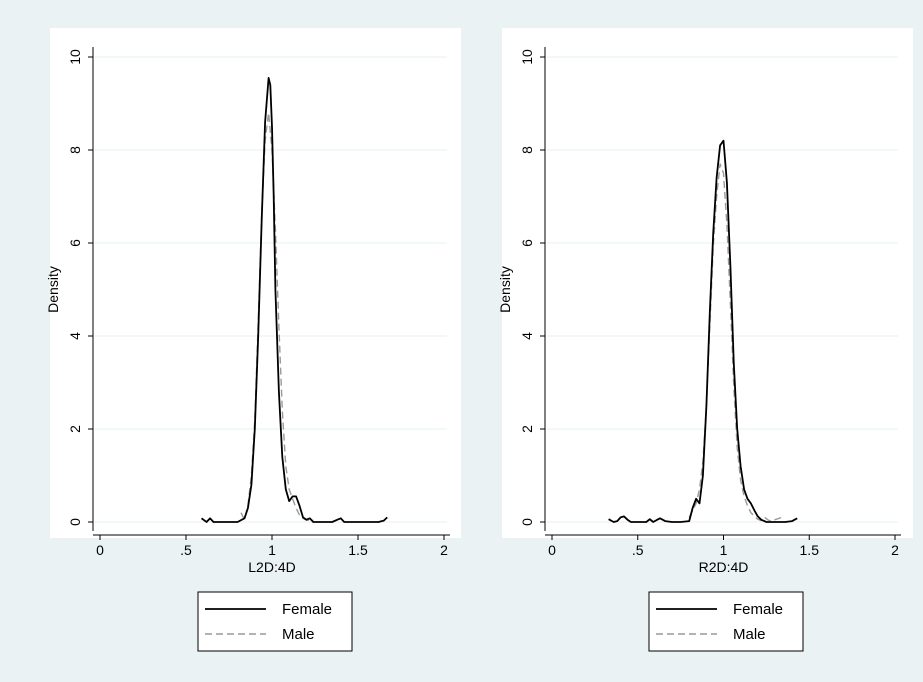 The image size is (923, 682). What do you see at coordinates (275, 621) in the screenshot?
I see `left-legend-box` at bounding box center [275, 621].